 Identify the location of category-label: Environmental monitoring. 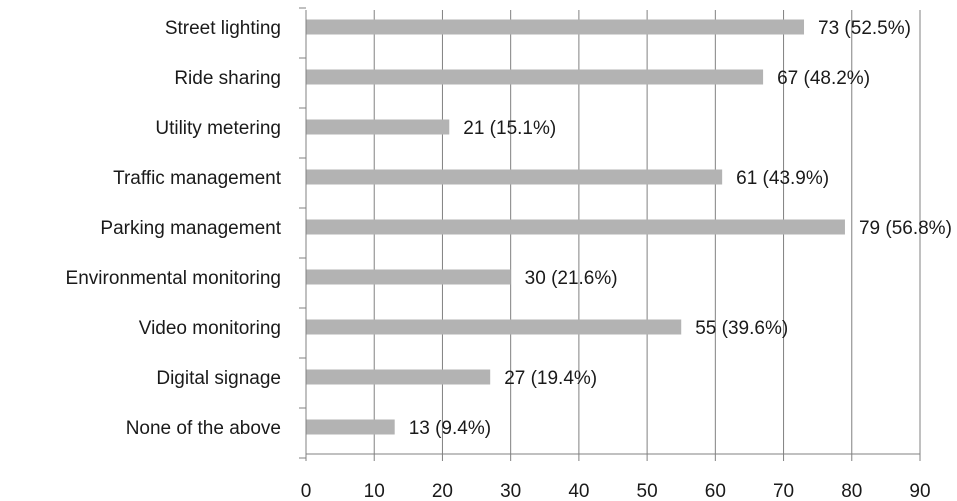
(173, 278).